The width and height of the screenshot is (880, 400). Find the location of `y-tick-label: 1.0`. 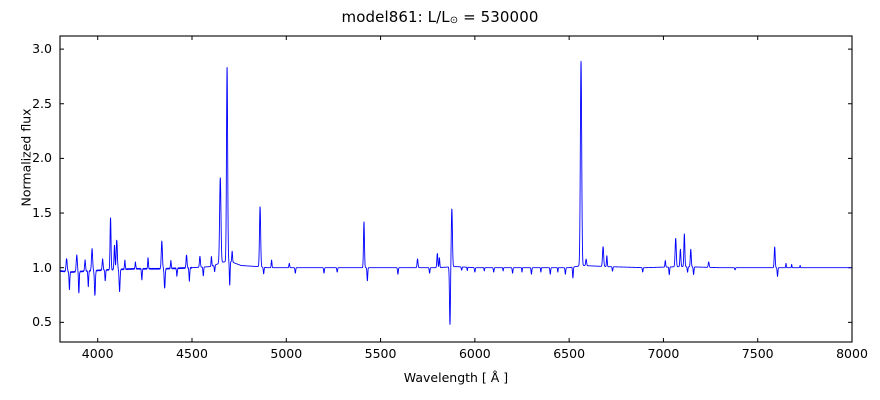

y-tick-label: 1.0 is located at coordinates (42, 267).